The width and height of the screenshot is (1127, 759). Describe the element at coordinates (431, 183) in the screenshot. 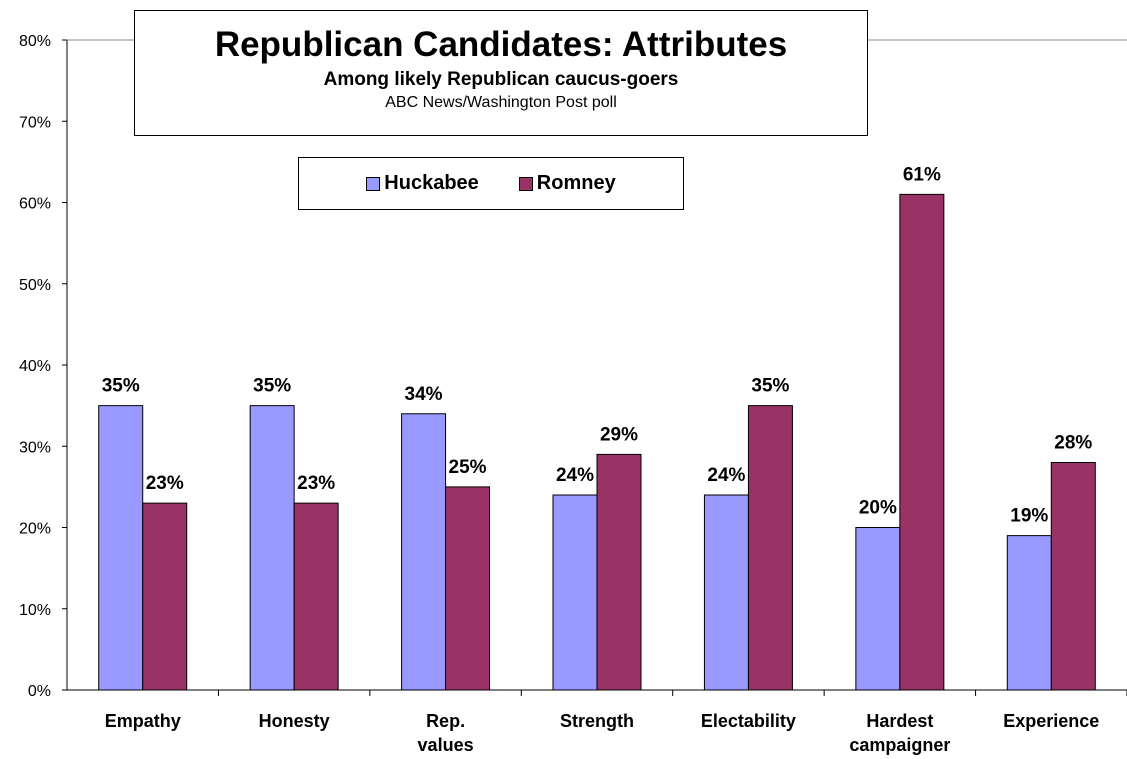

I see `legend-label-huckabee: Huckabee` at that location.